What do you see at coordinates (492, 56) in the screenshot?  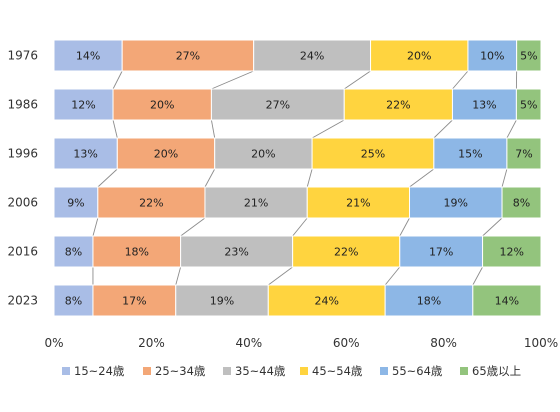 I see `data-label: 10%` at bounding box center [492, 56].